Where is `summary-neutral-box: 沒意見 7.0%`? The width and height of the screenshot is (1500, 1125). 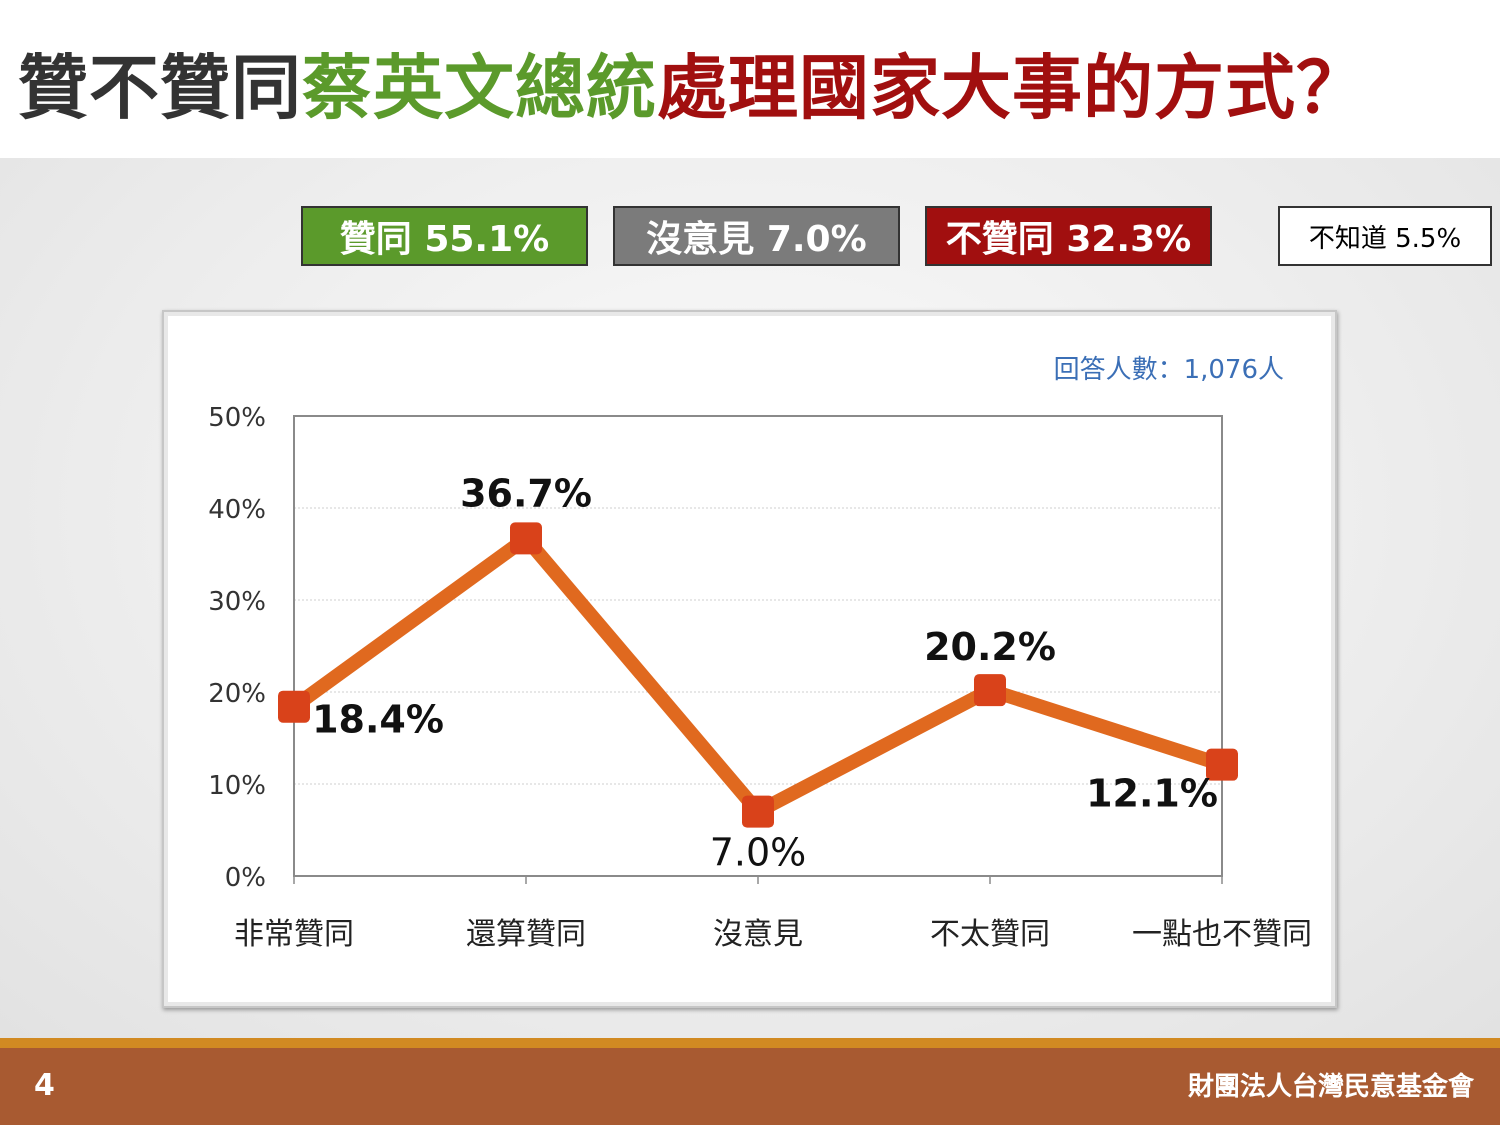 summary-neutral-box: 沒意見 7.0% is located at coordinates (756, 236).